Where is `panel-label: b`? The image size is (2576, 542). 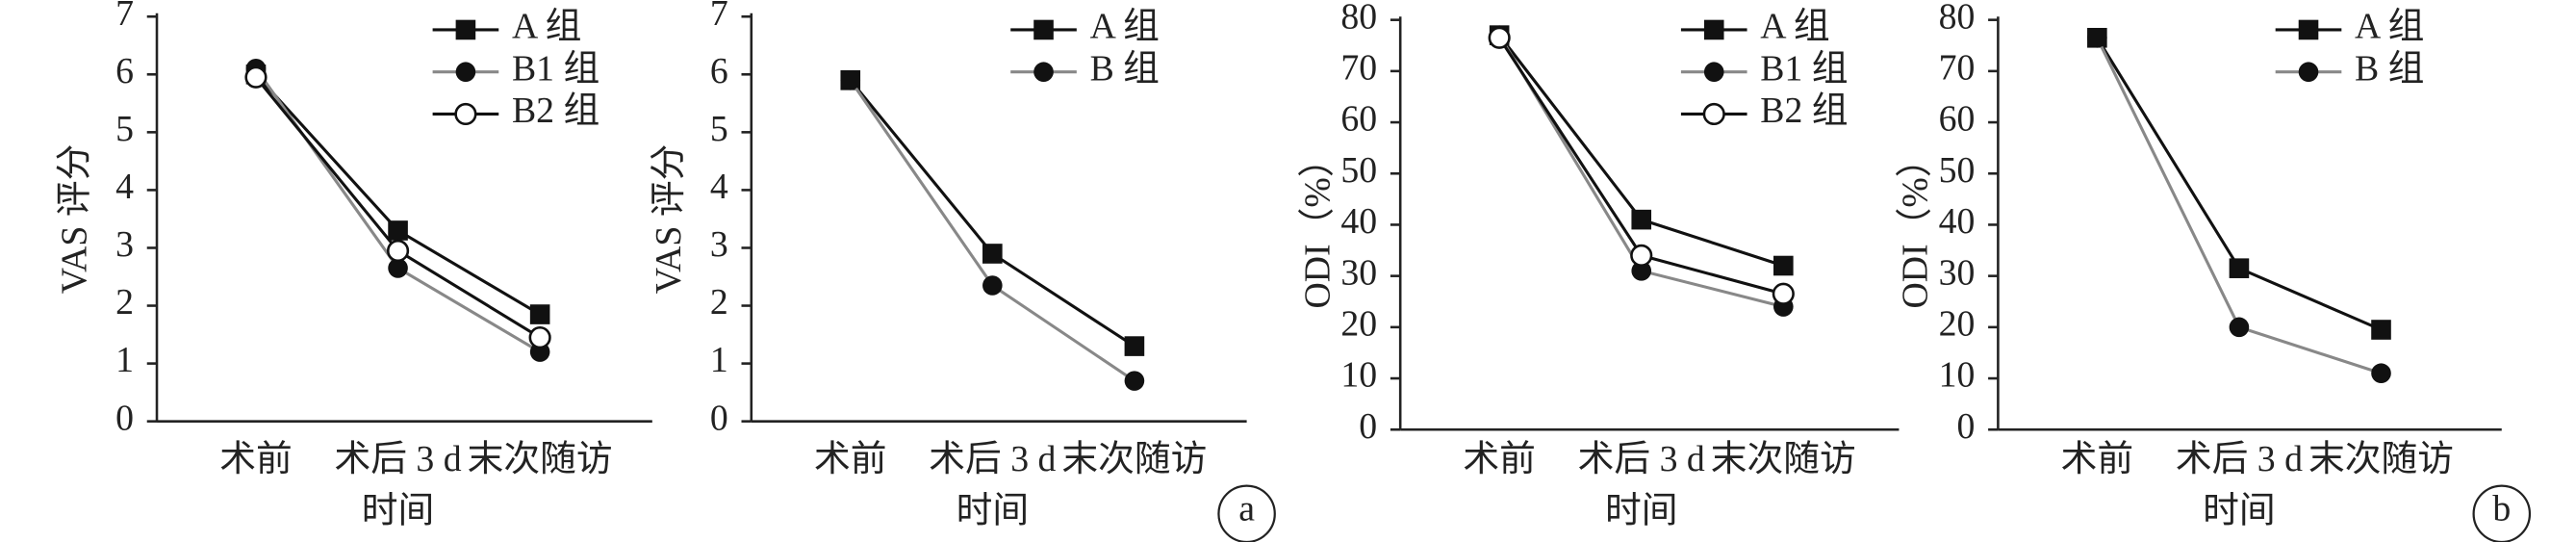
panel-label: b is located at coordinates (2501, 509).